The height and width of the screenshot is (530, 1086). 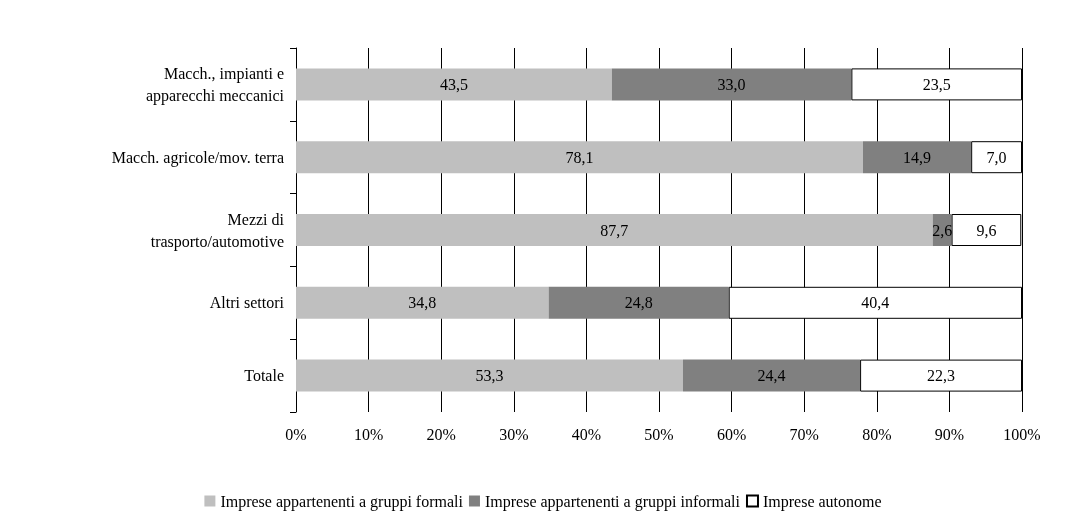 I want to click on data-label: 22,3, so click(x=941, y=376).